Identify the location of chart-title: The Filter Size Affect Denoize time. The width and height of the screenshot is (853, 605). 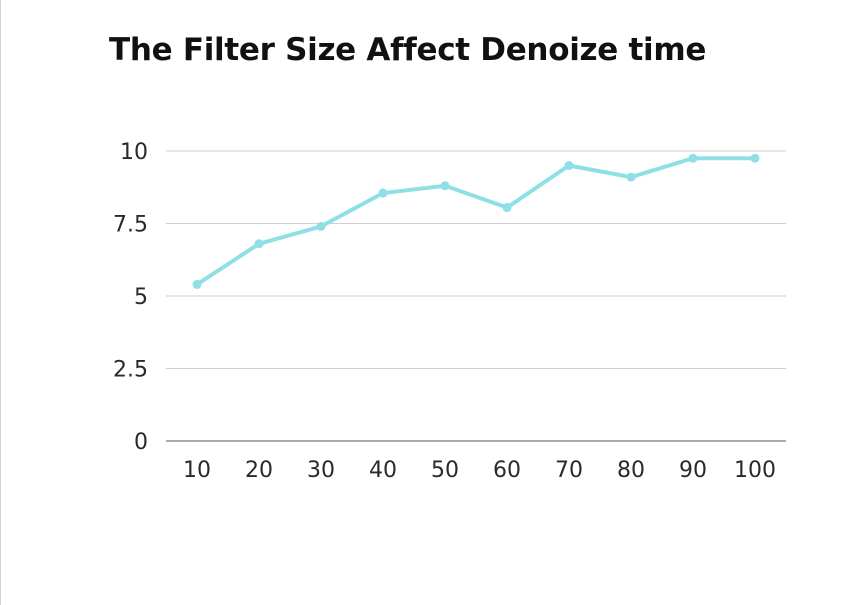
(408, 50).